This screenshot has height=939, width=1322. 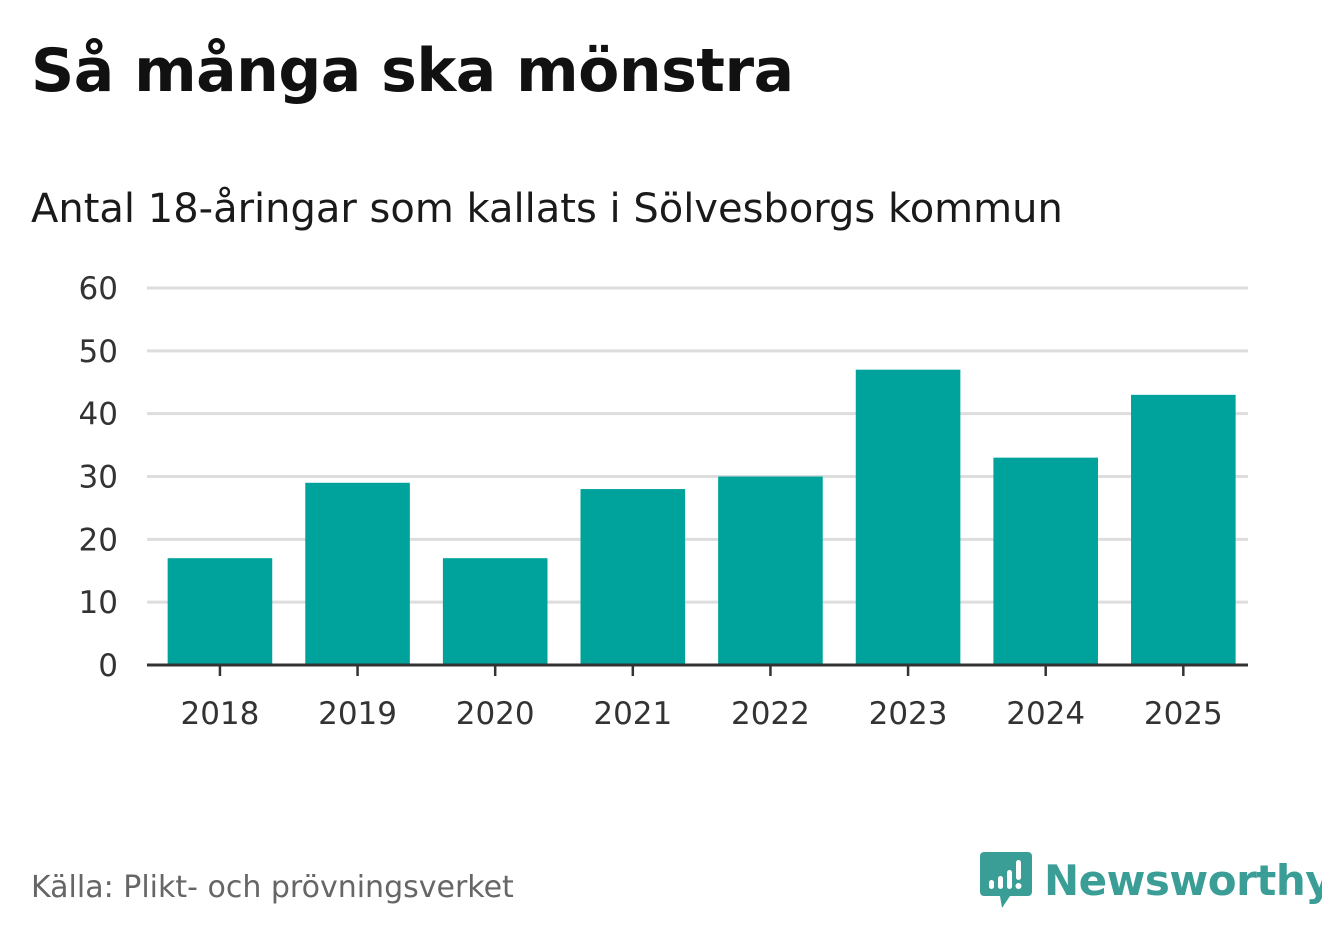 I want to click on bar-2019, so click(x=357, y=573).